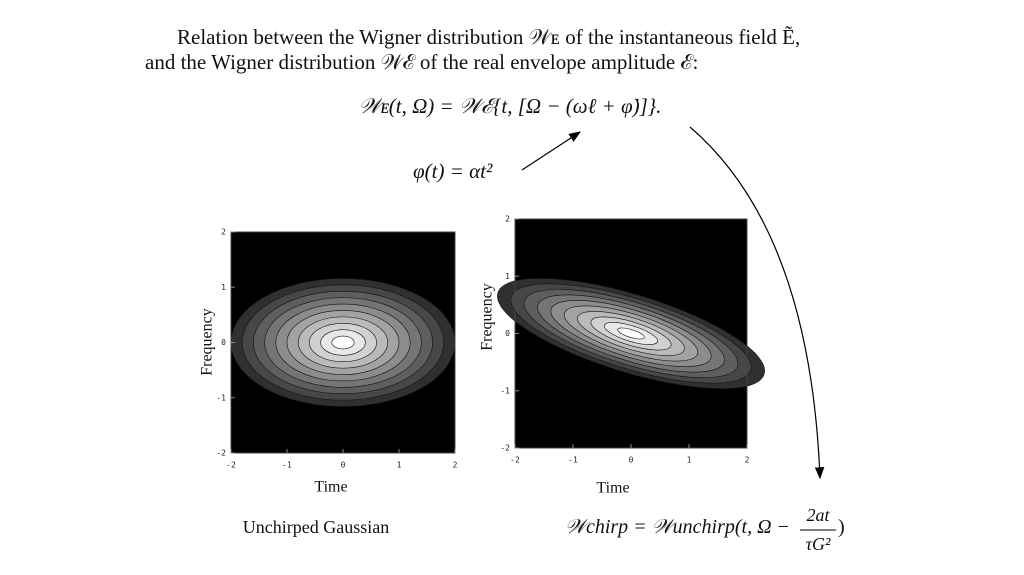 This screenshot has width=1024, height=575. Describe the element at coordinates (510, 106) in the screenshot. I see `equation: 𝒲ᴇ(t, Ω) = 𝒲ℰ{t, [Ω − (ωℓ + φ̇)]}.` at that location.